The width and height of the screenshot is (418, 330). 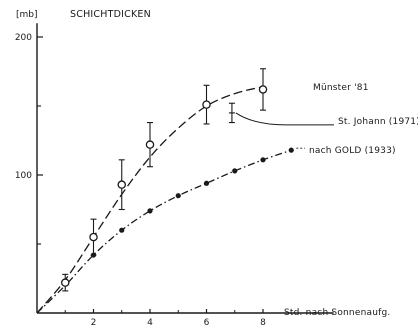 I want to click on label-st-johann-1971: St. Johann (1971), so click(x=378, y=122).